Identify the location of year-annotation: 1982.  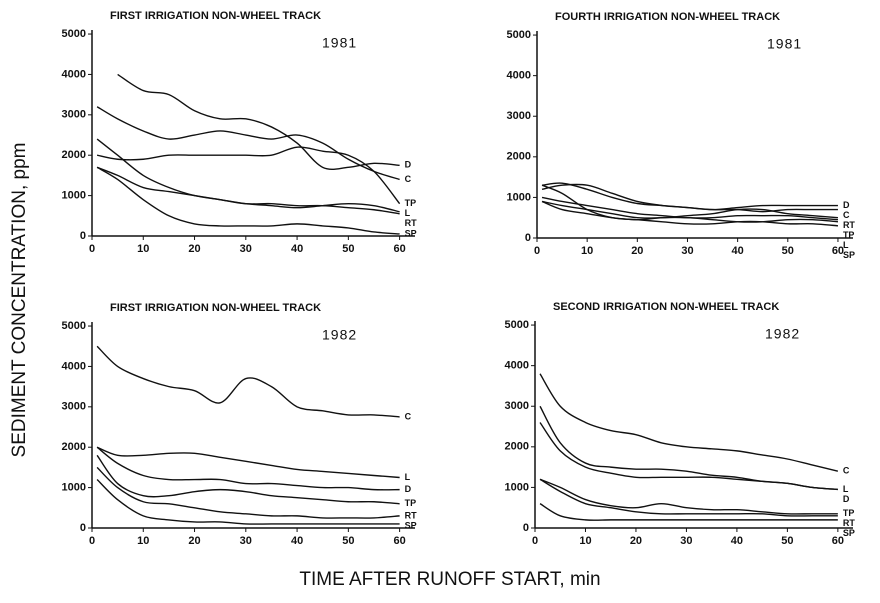
(339, 335).